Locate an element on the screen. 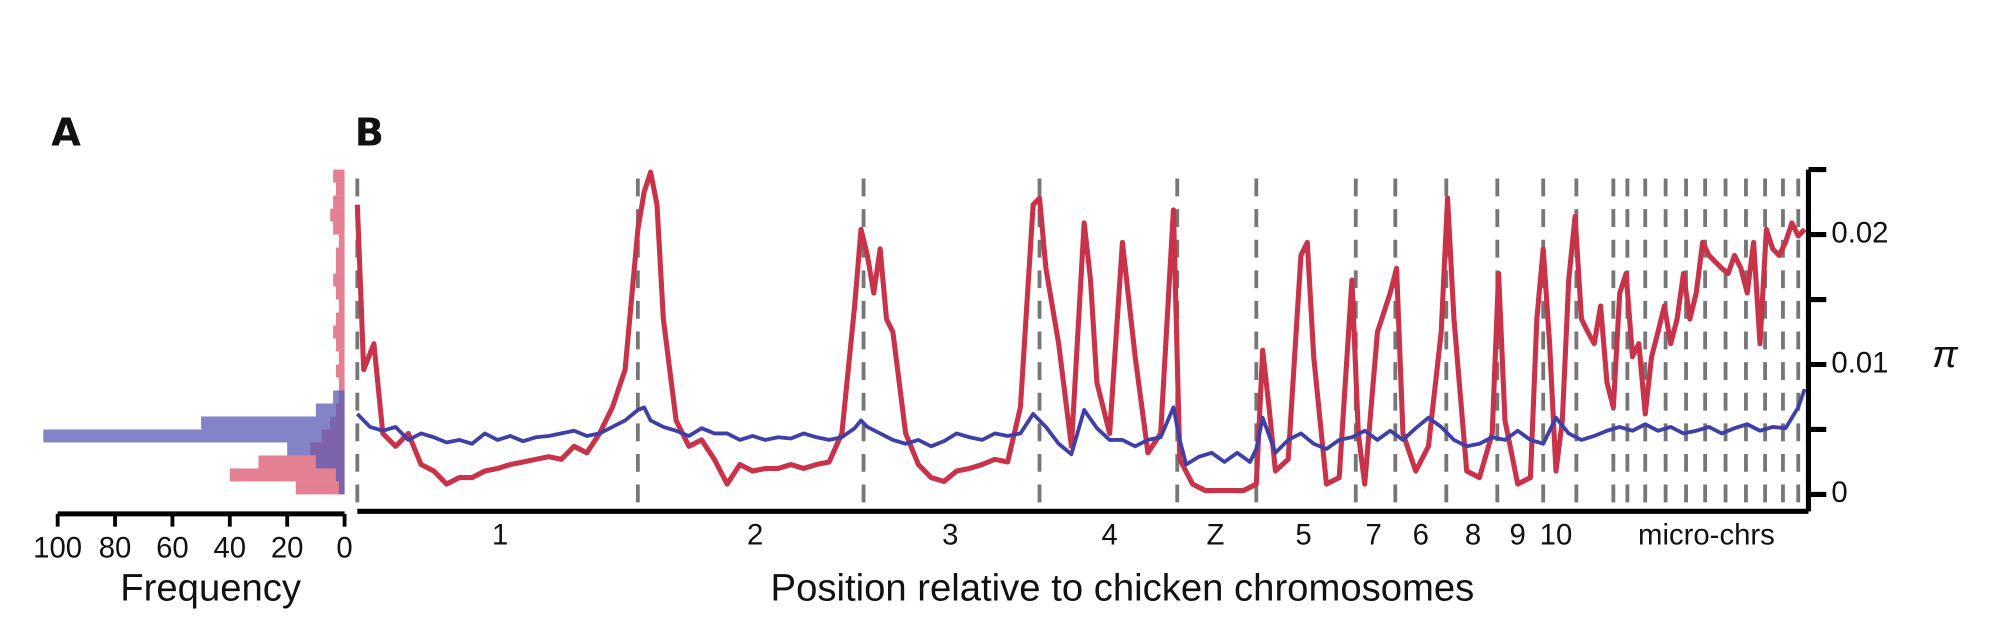 The width and height of the screenshot is (2000, 621). panel-label: B is located at coordinates (369, 133).